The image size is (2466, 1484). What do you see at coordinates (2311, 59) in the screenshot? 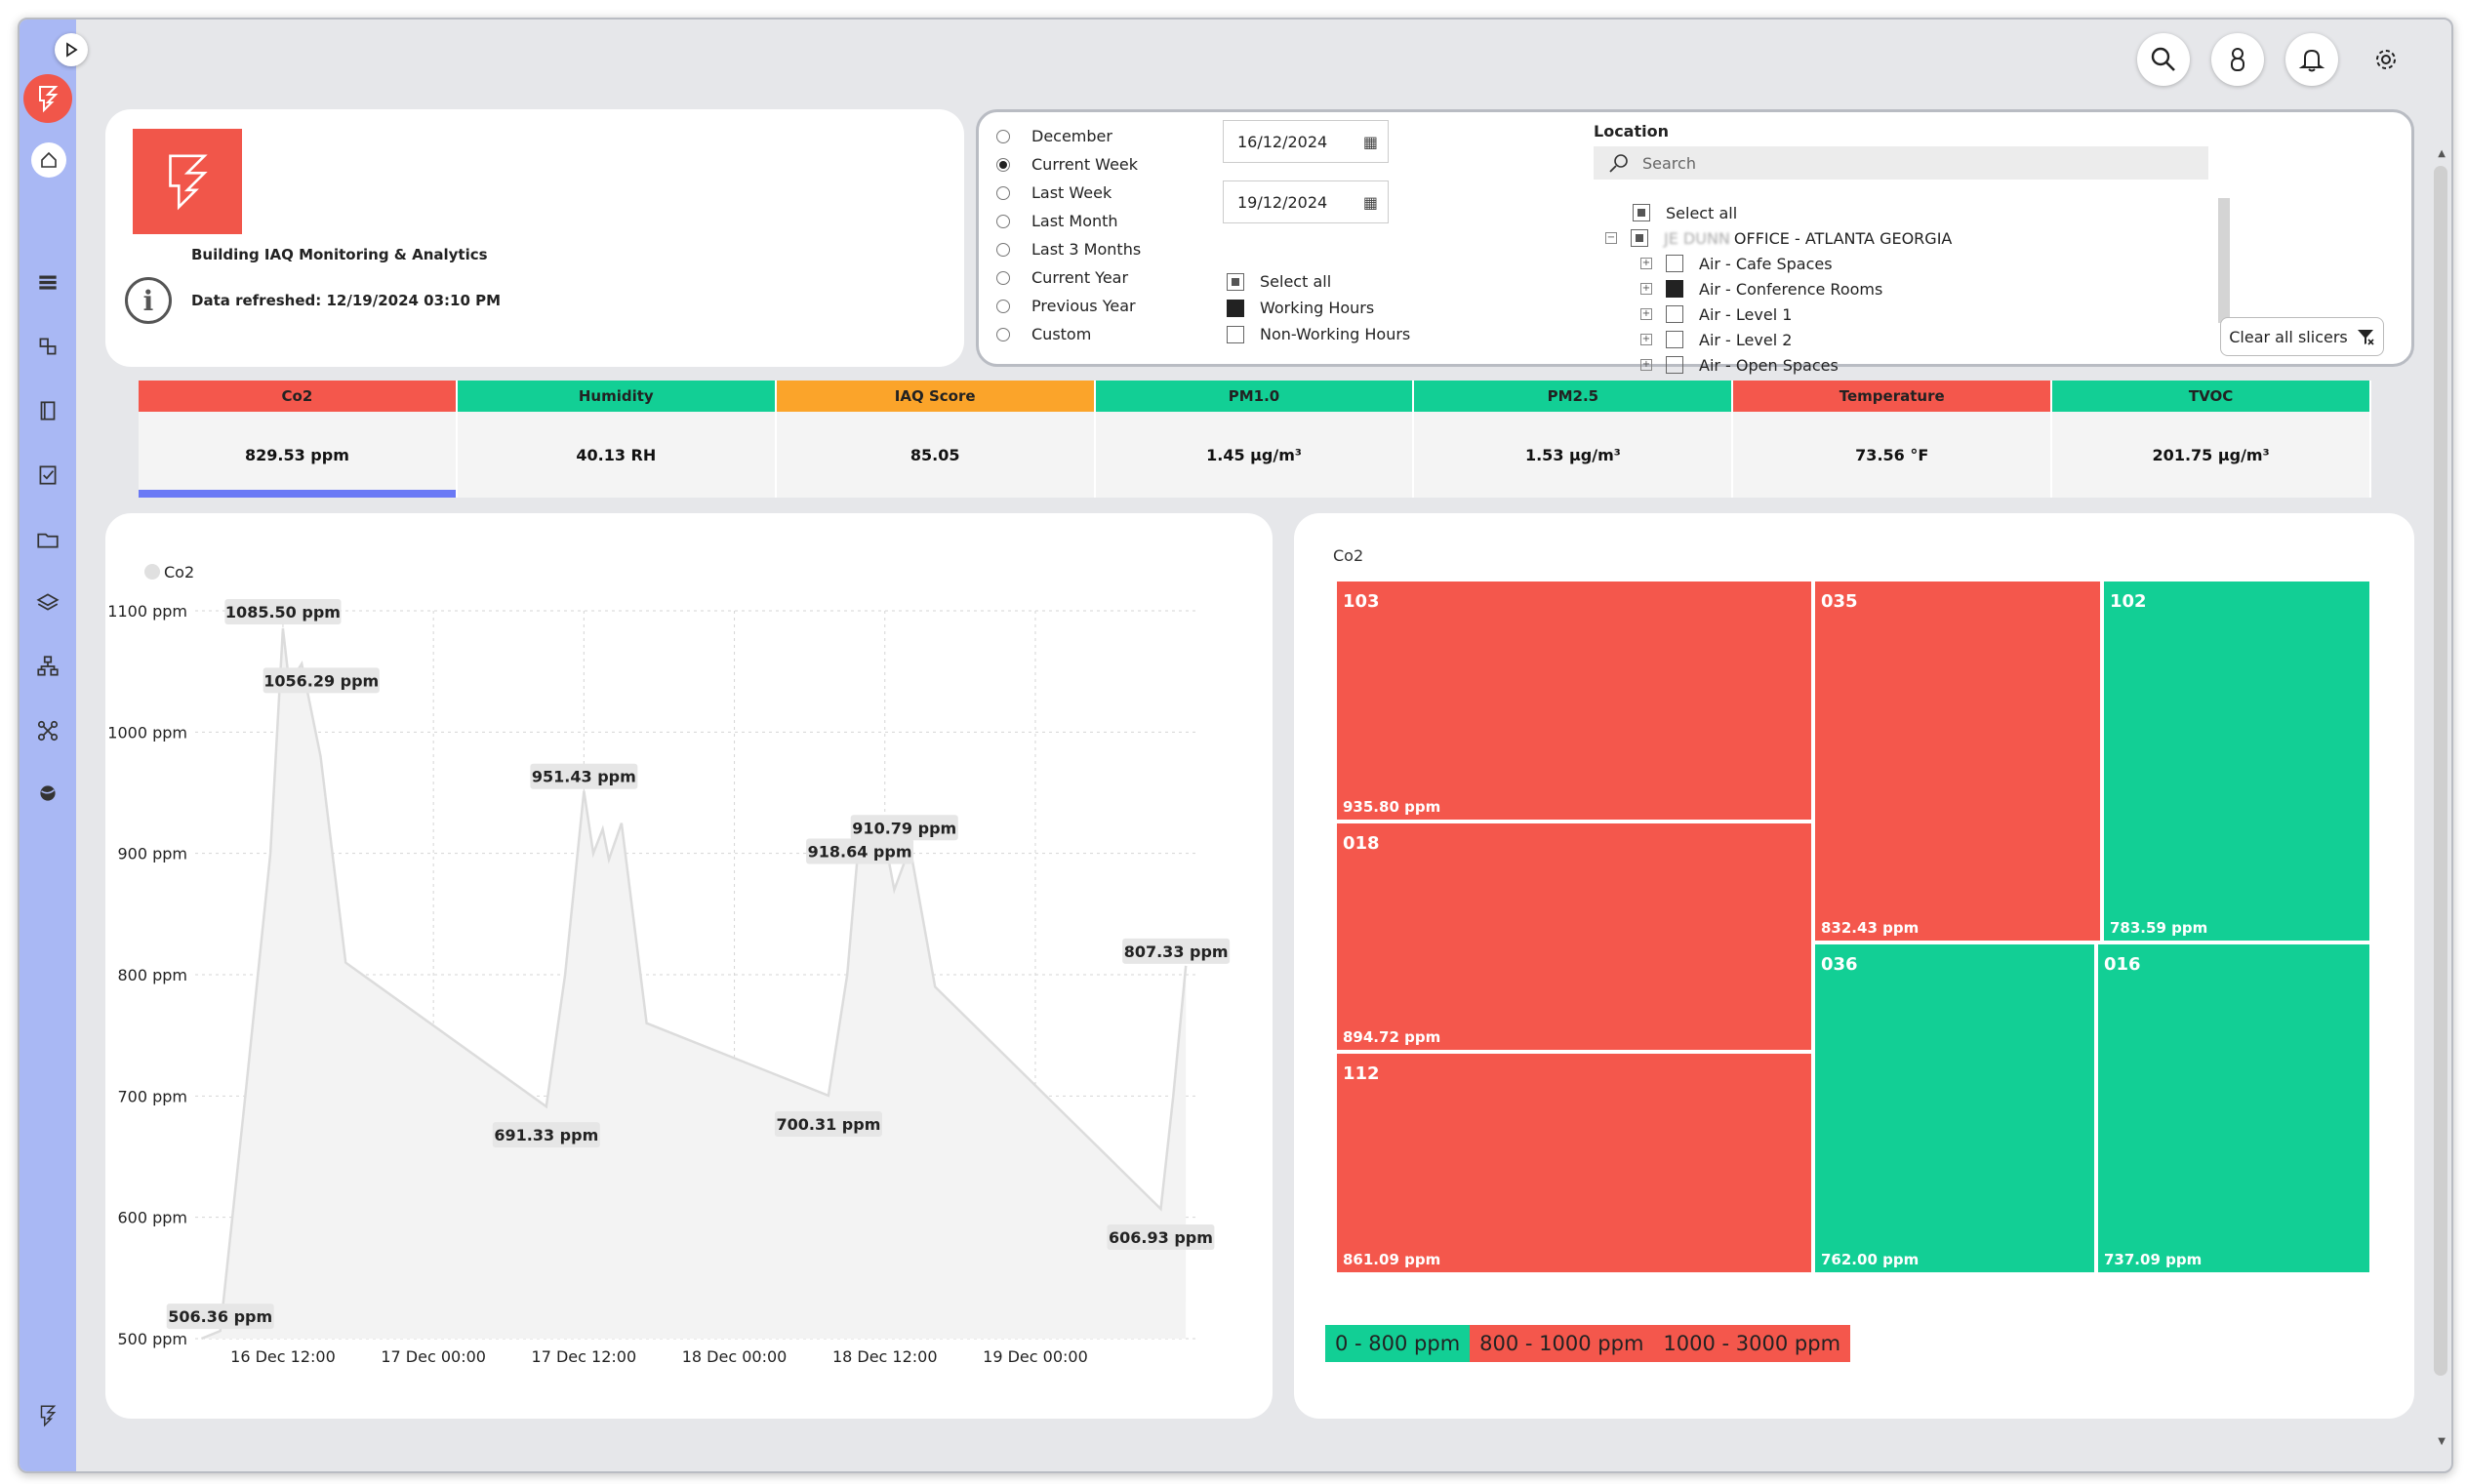
I see `bell-icon` at bounding box center [2311, 59].